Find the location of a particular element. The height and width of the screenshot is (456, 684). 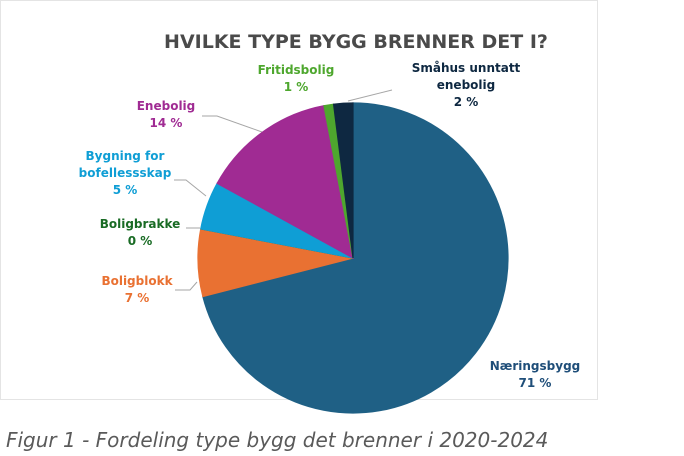

value-label: 1 % is located at coordinates (296, 87).